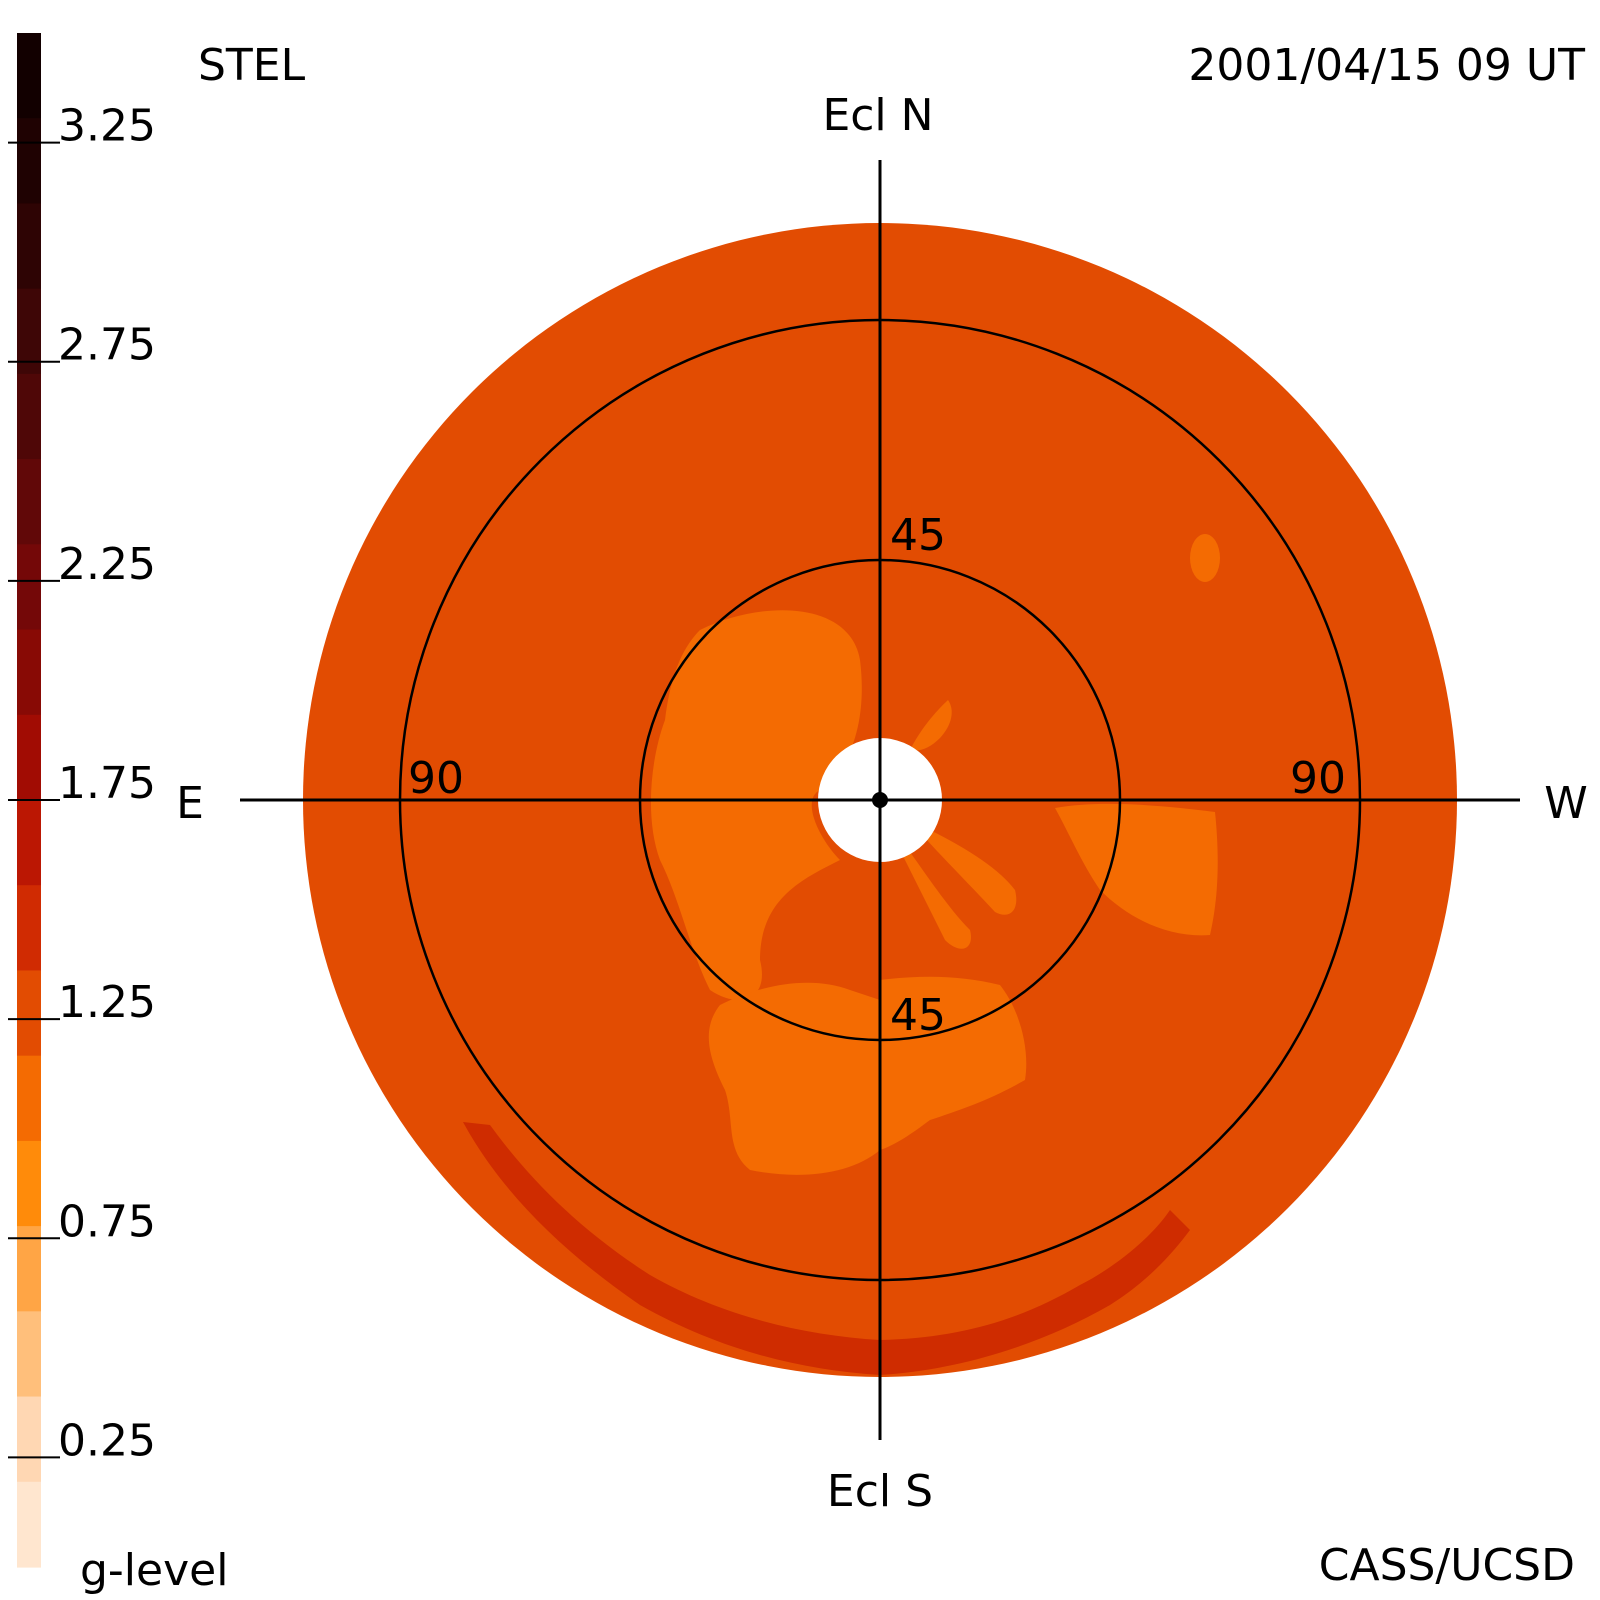 The image size is (1600, 1600). I want to click on colorbar-tick-label: 0.75, so click(107, 1221).